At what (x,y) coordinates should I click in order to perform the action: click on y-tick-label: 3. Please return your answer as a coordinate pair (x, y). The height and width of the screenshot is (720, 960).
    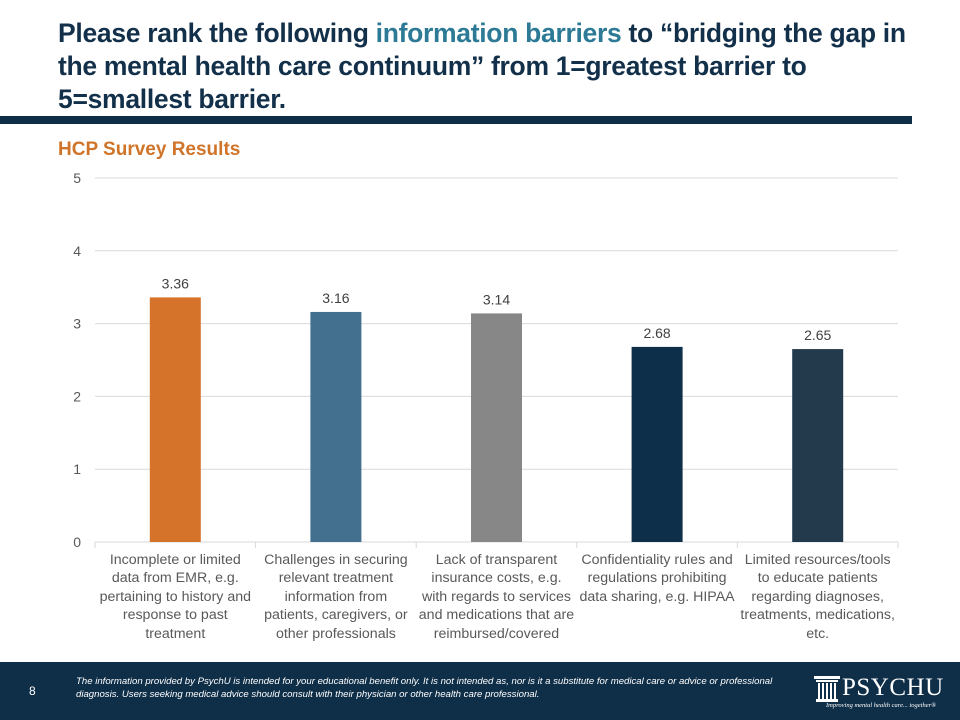
    Looking at the image, I should click on (77, 324).